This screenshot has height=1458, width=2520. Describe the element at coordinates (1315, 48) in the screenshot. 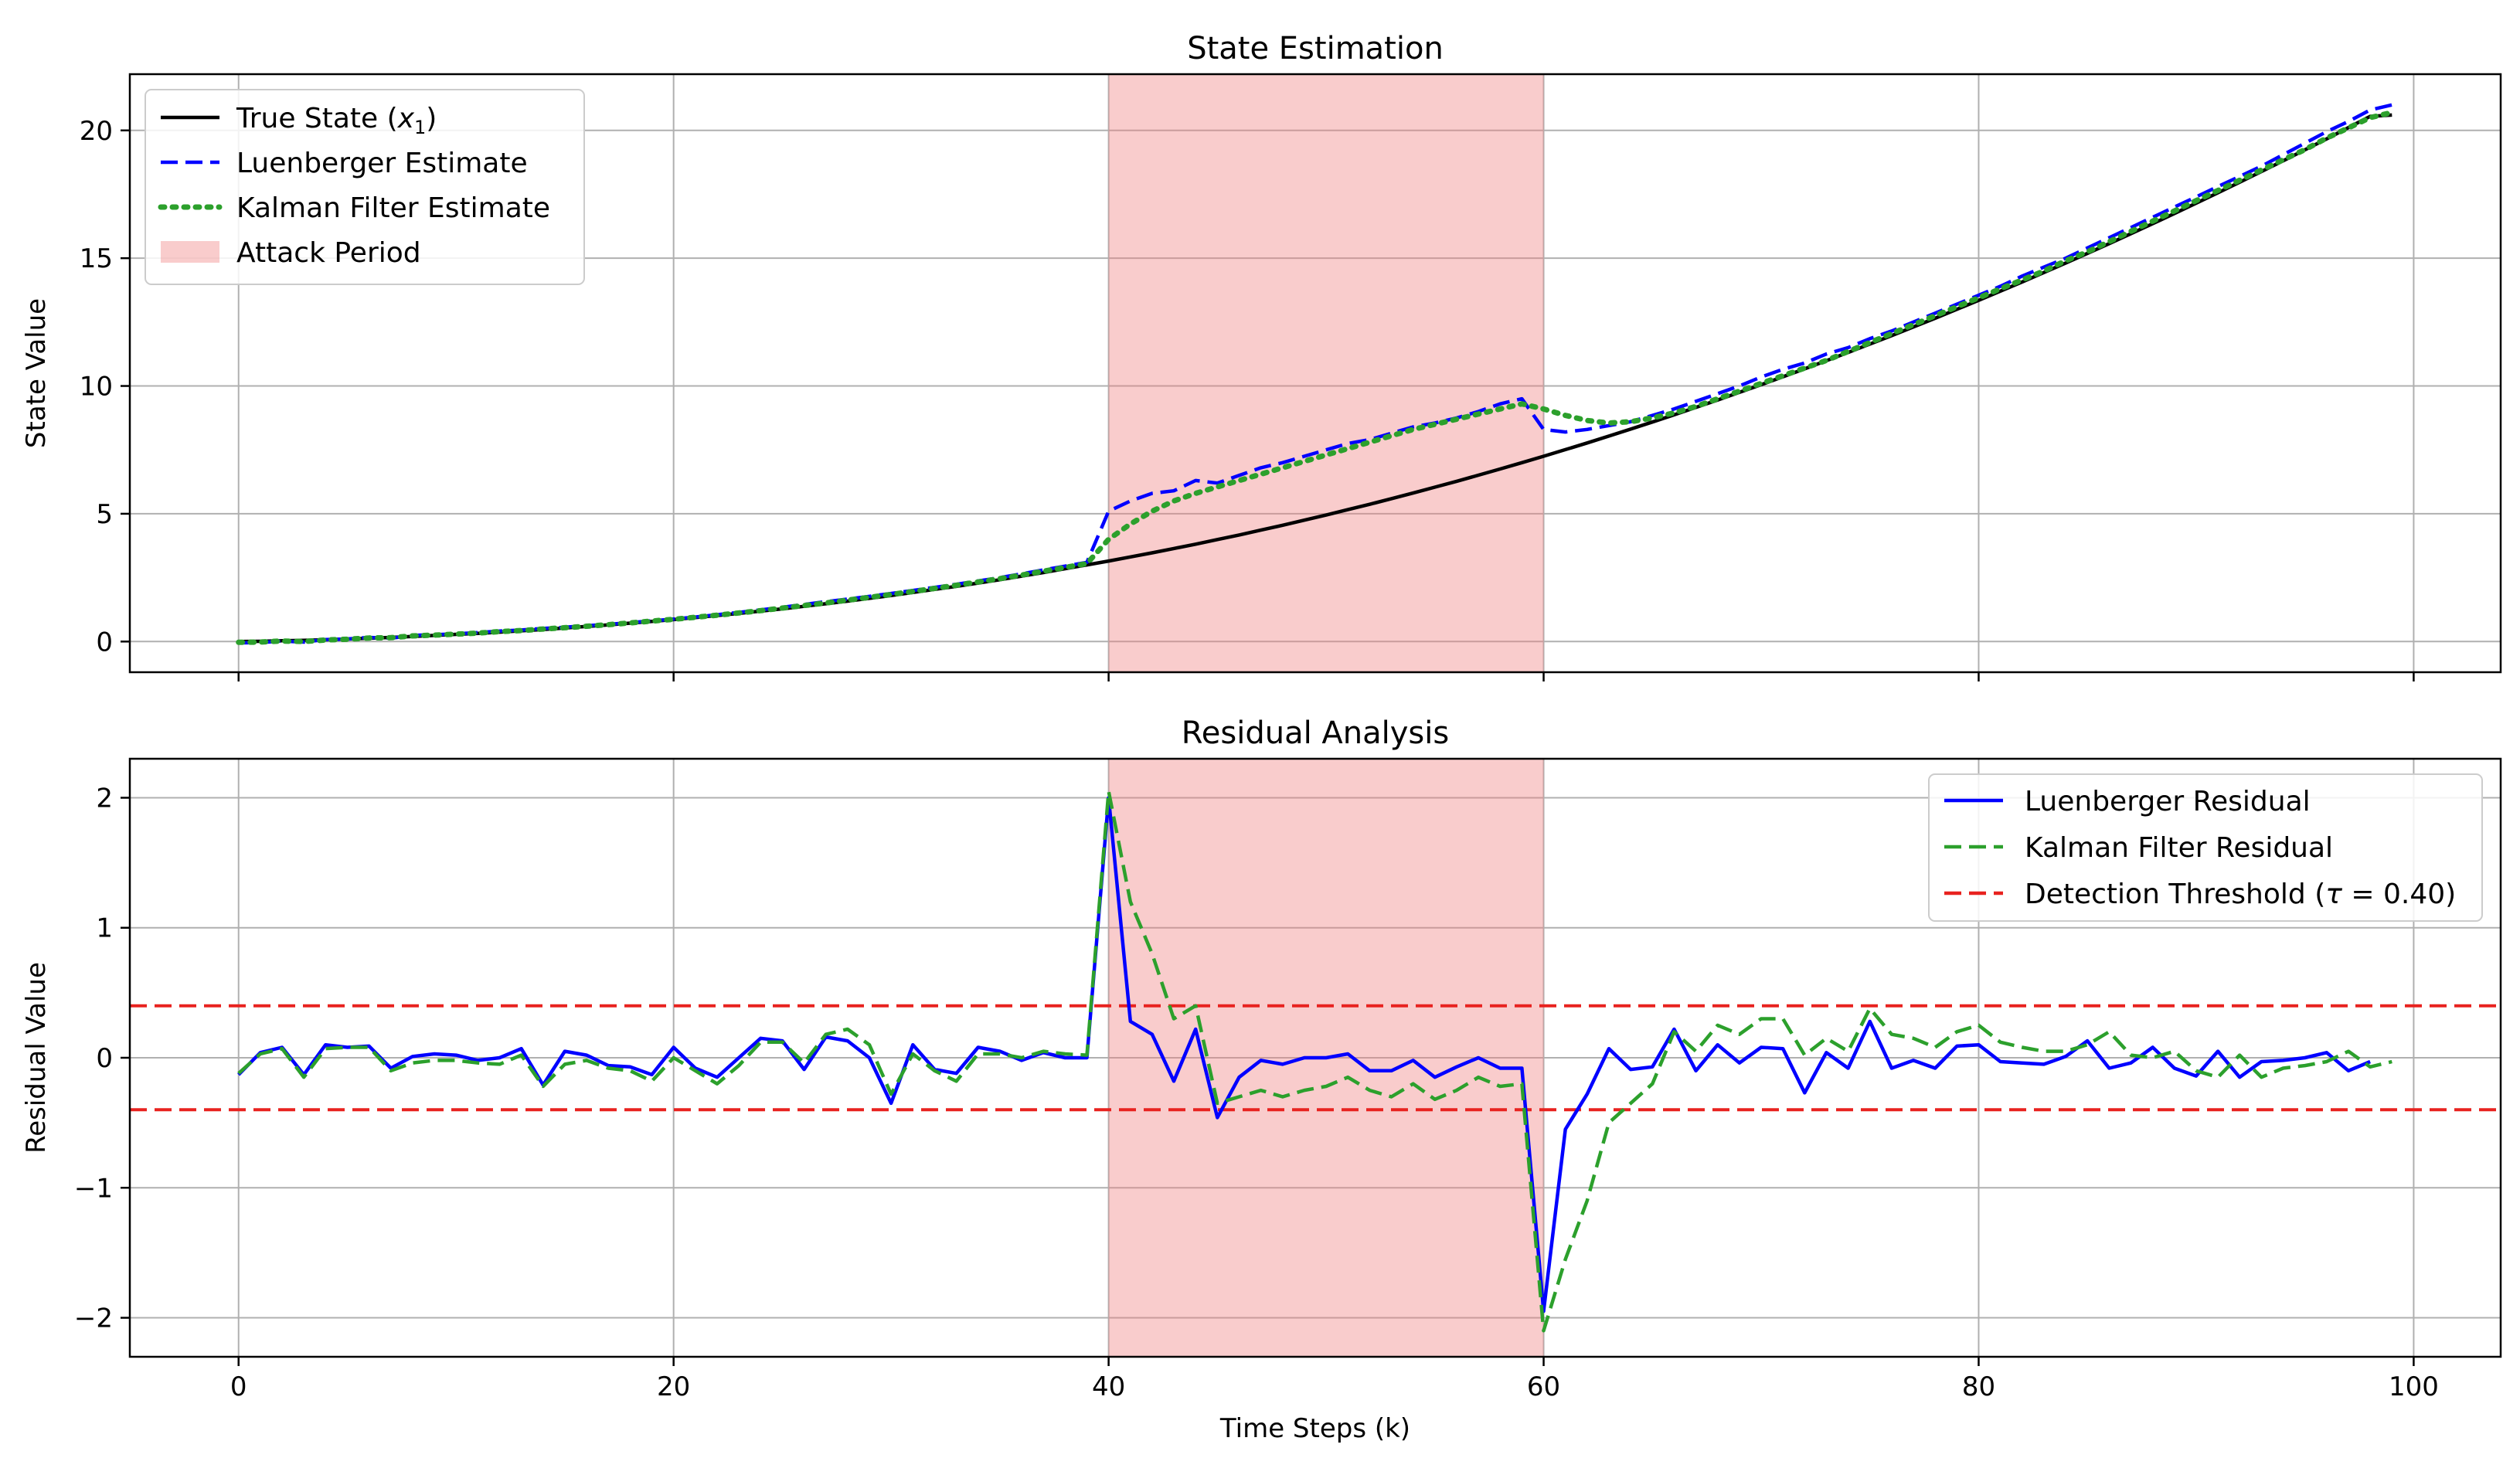

I see `state-estimation-title: State Estimation` at that location.